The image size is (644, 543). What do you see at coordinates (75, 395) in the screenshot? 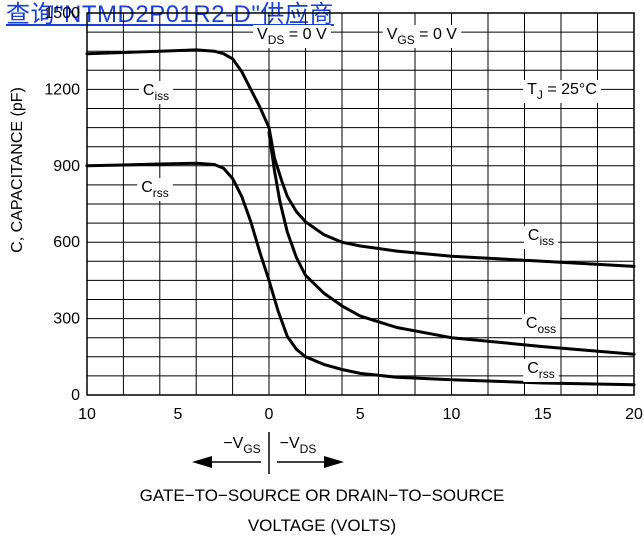
I see `y-tick-label: 0` at bounding box center [75, 395].